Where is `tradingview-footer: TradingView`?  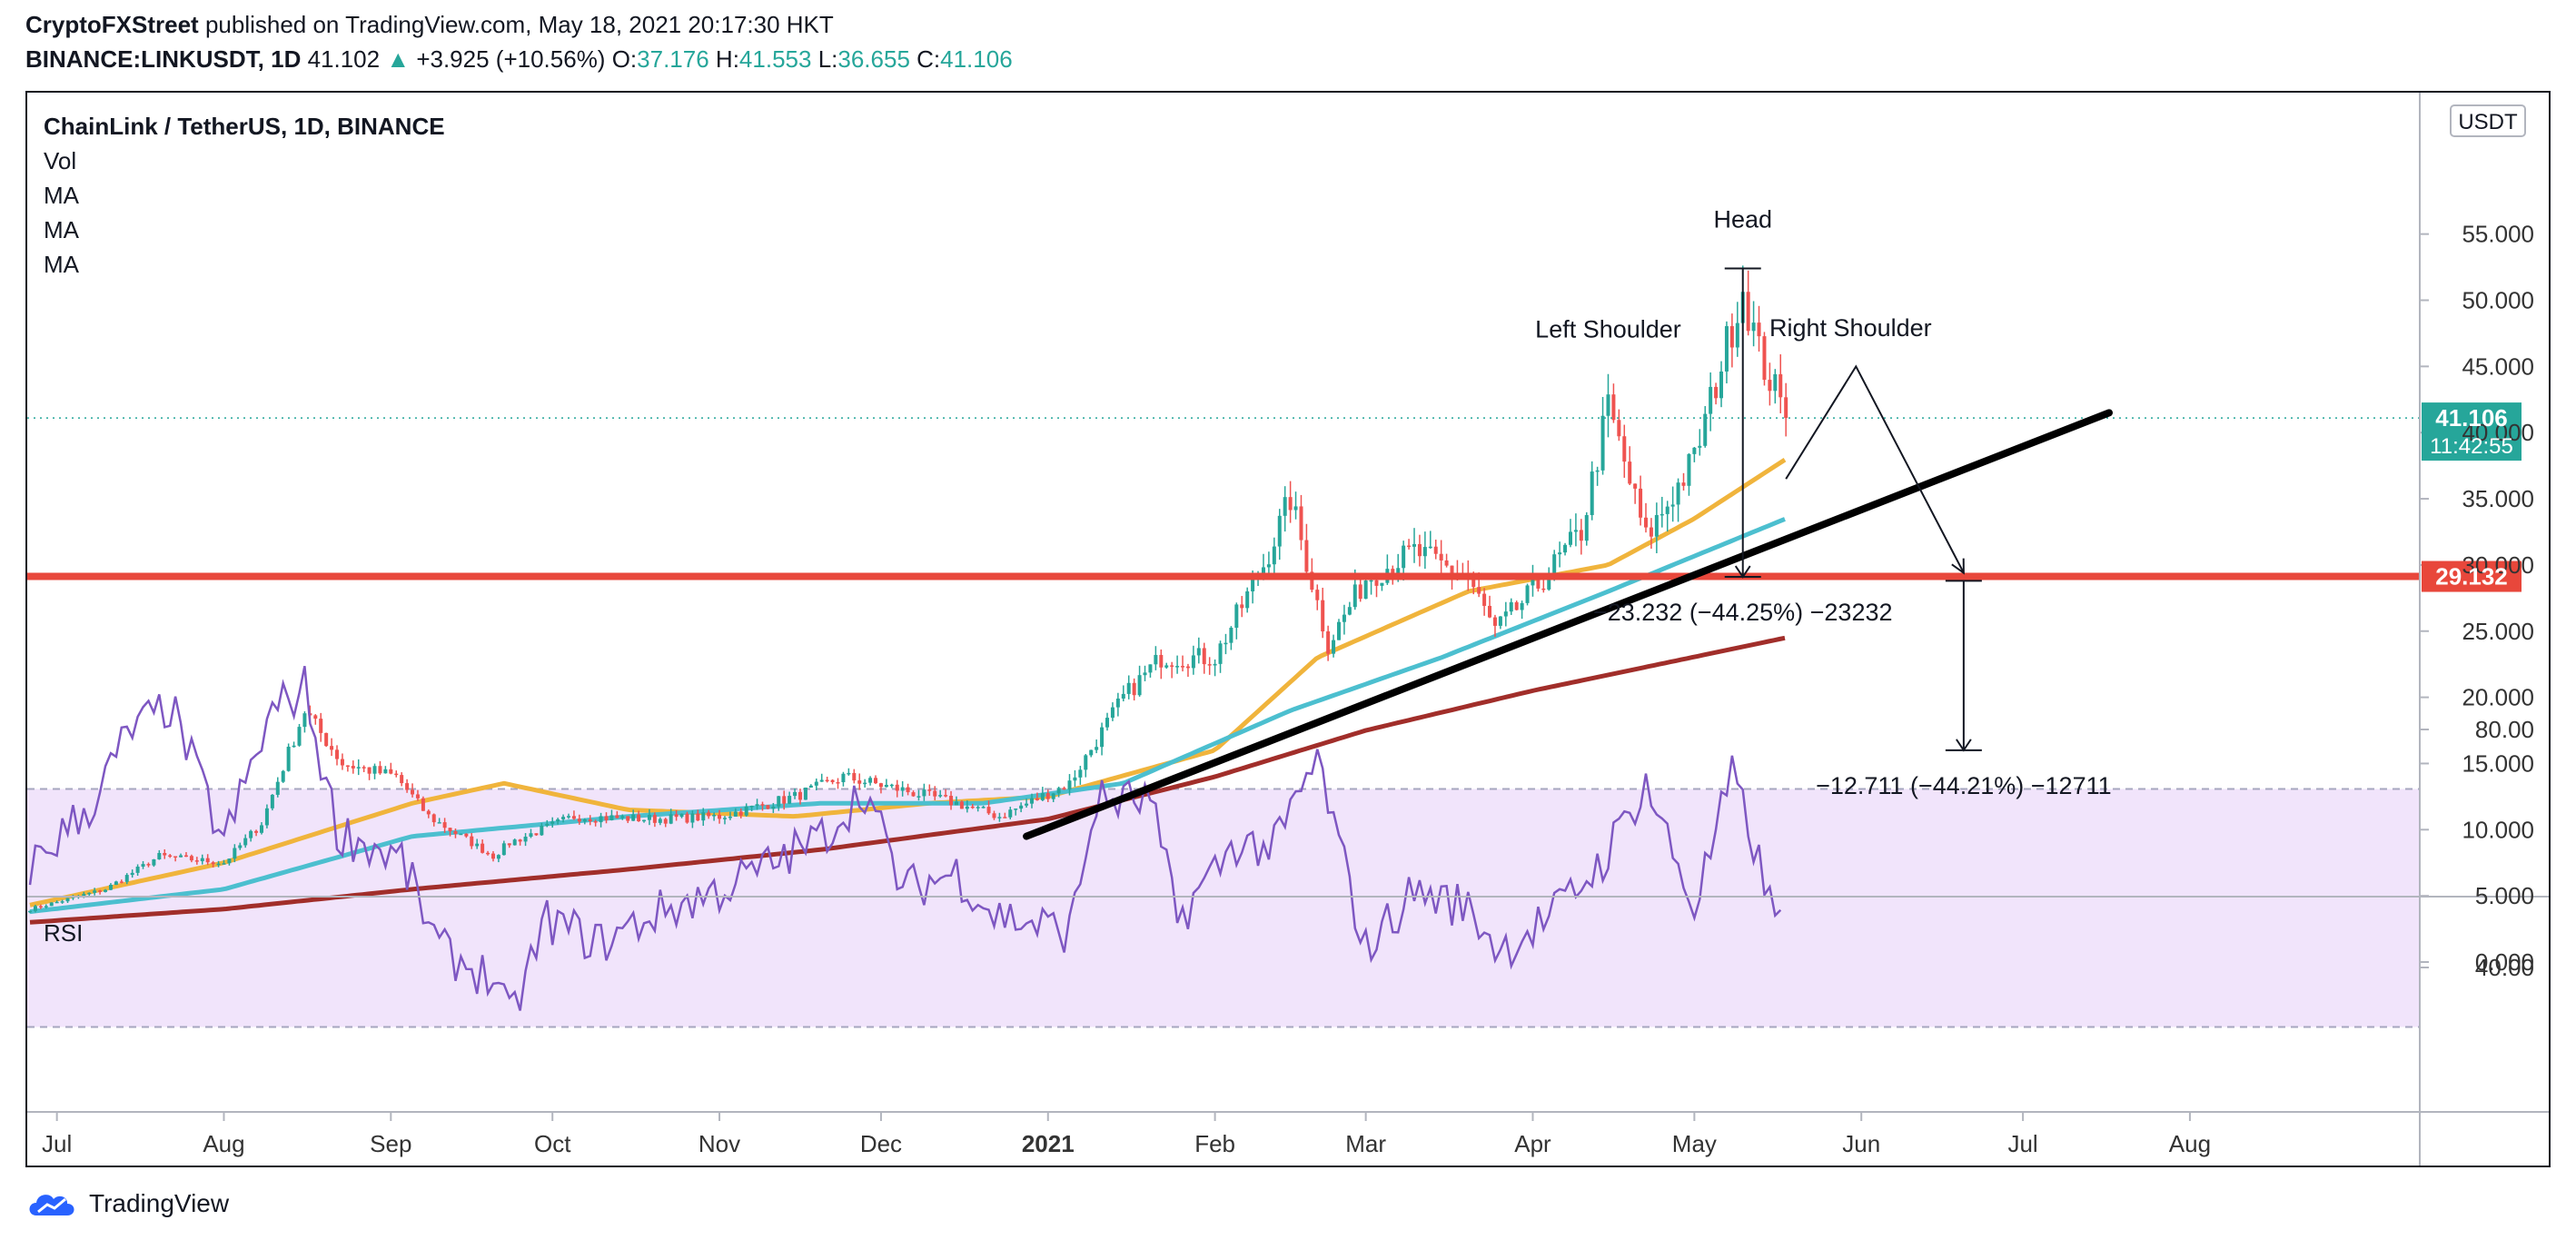
tradingview-footer: TradingView is located at coordinates (127, 1203).